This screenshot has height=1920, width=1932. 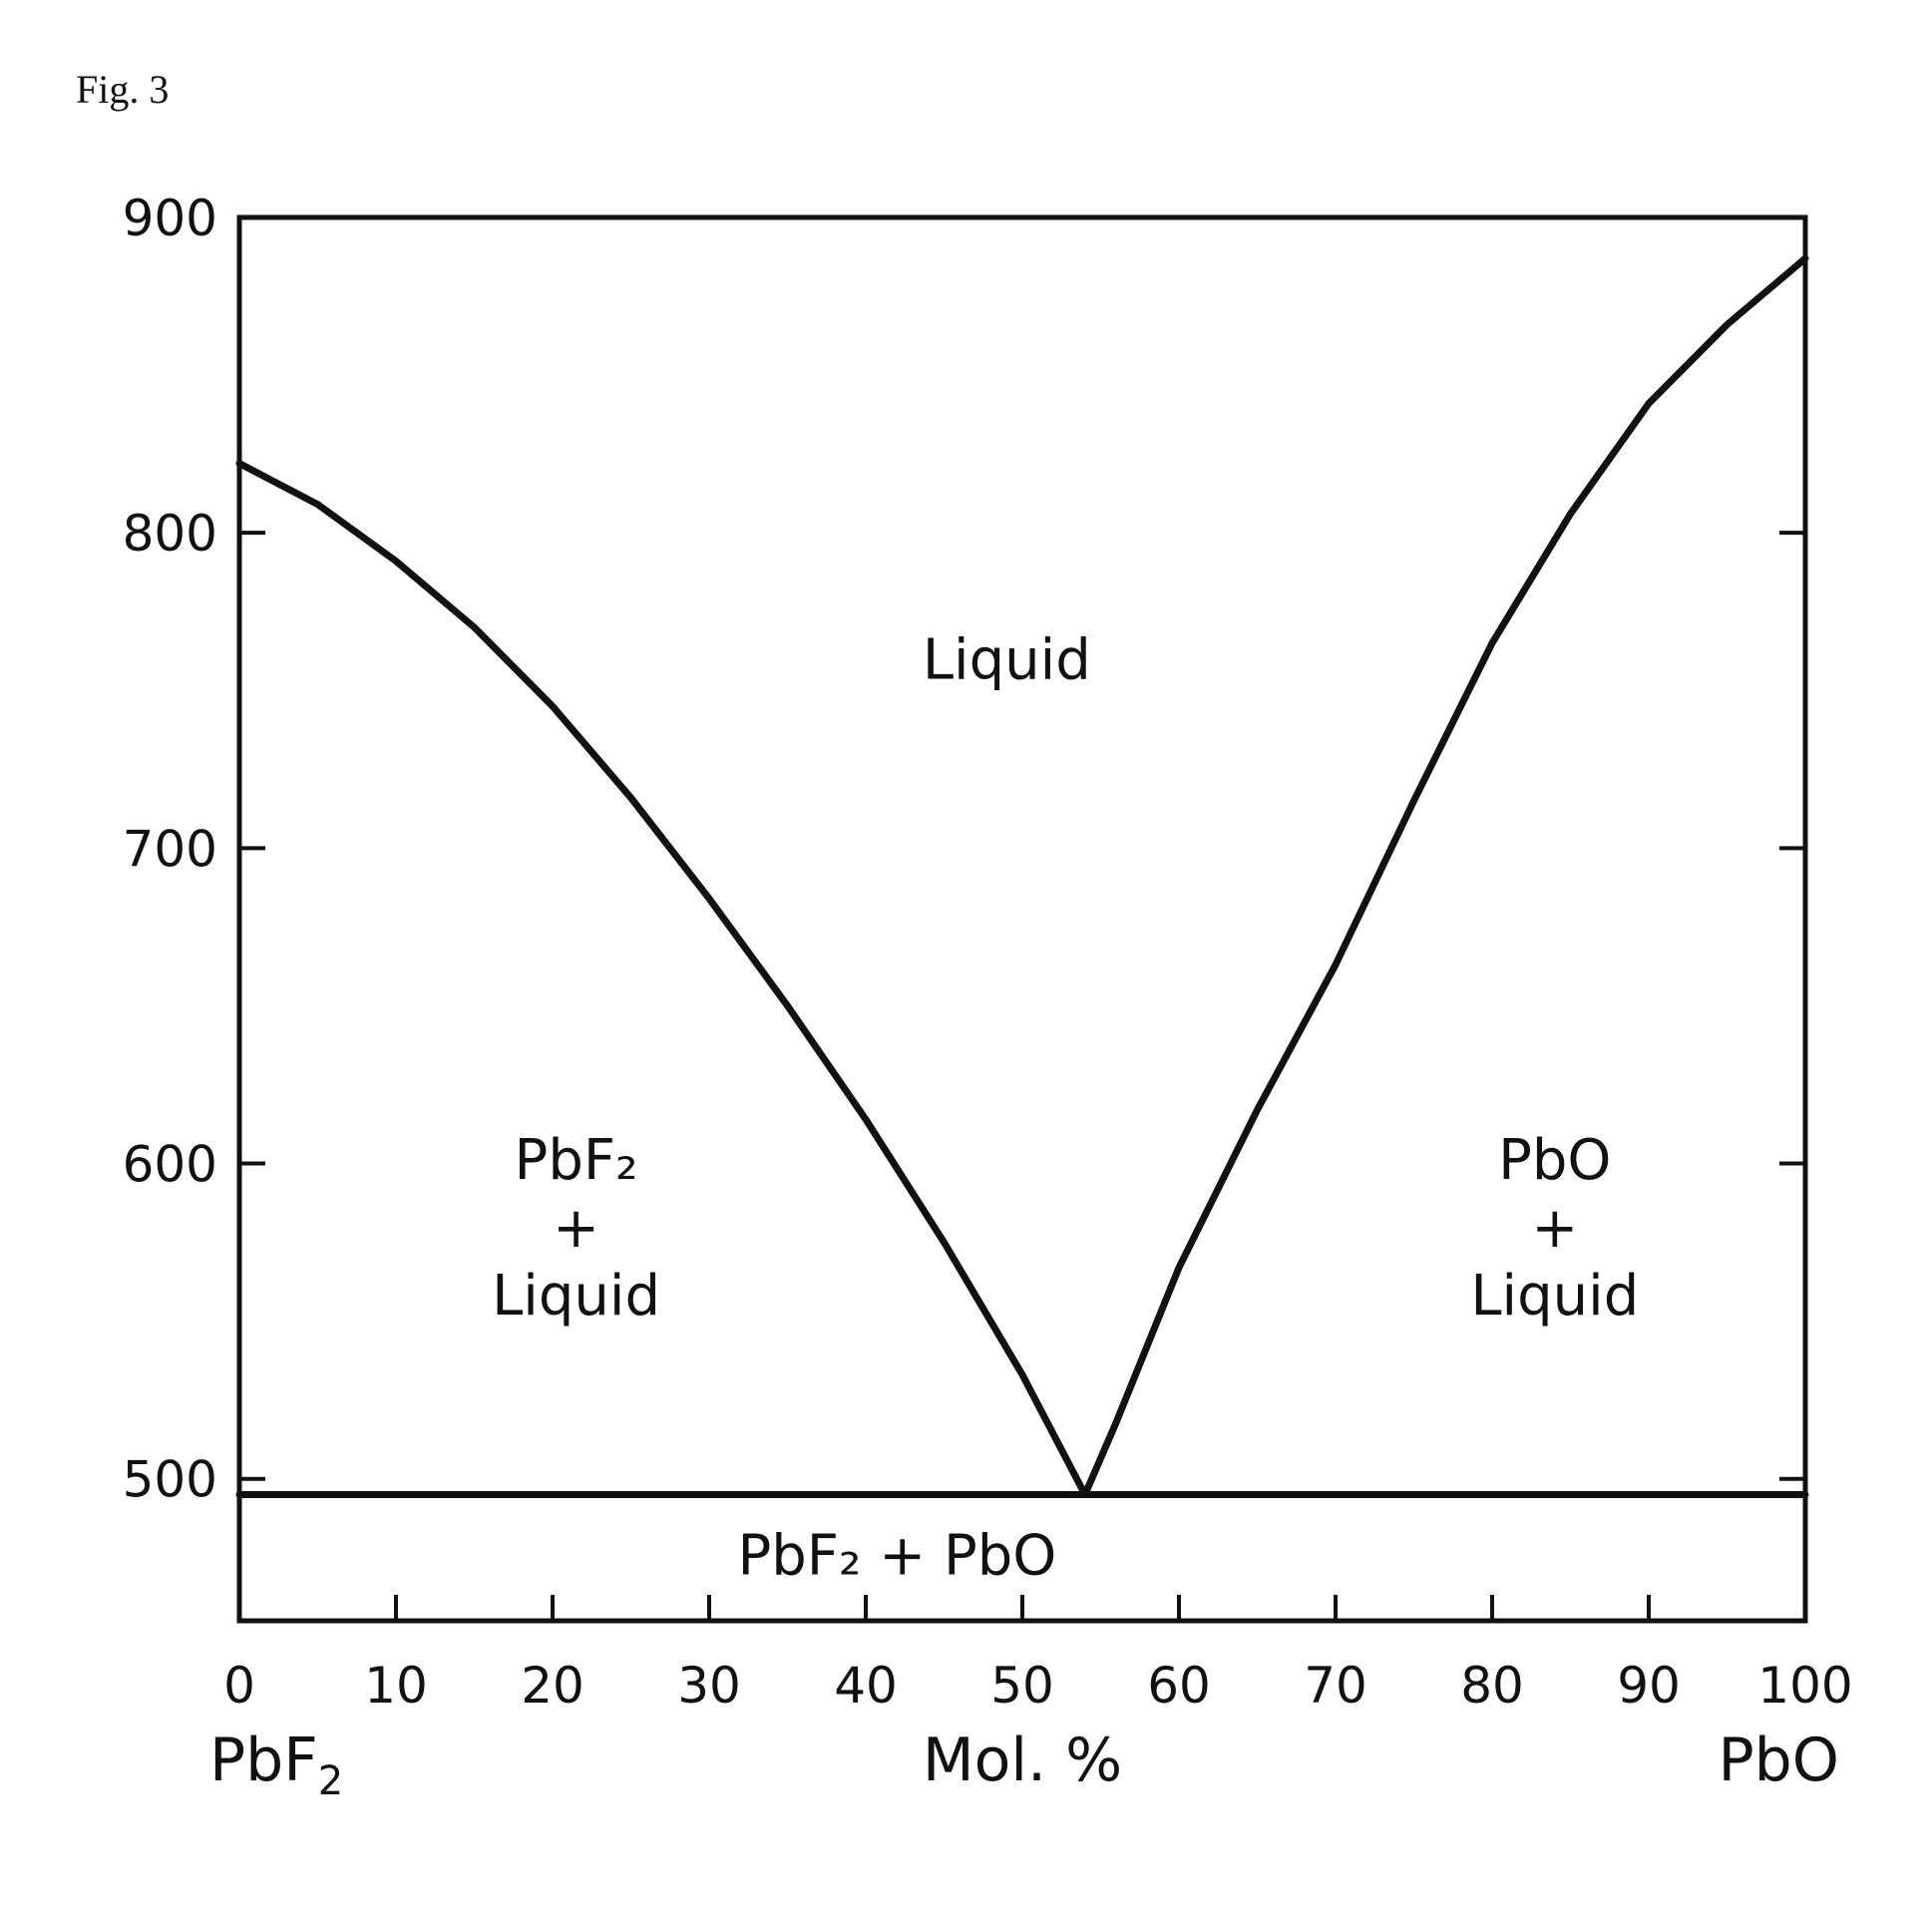 What do you see at coordinates (170, 1480) in the screenshot?
I see `y-tick-label-500: 500` at bounding box center [170, 1480].